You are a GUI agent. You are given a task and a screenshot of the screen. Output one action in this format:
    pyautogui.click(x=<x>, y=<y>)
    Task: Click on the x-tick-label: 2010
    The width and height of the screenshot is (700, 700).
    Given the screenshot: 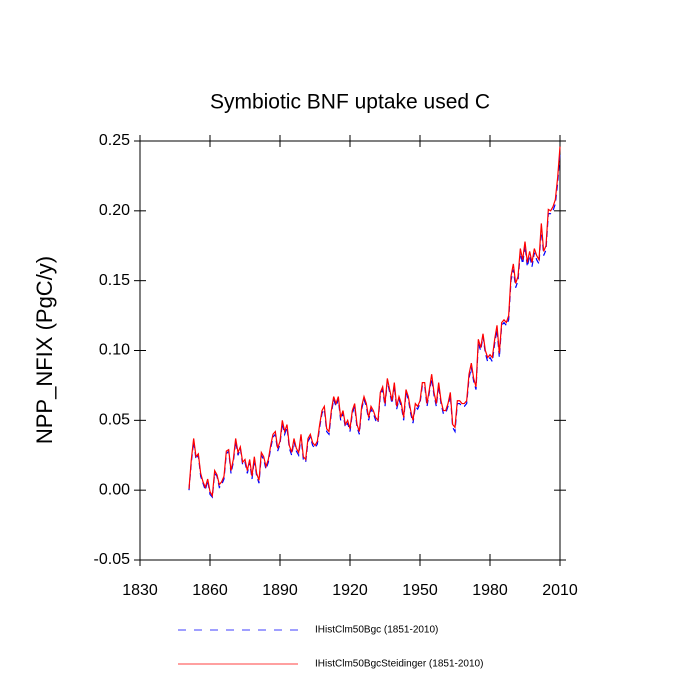 What is the action you would take?
    pyautogui.click(x=560, y=590)
    